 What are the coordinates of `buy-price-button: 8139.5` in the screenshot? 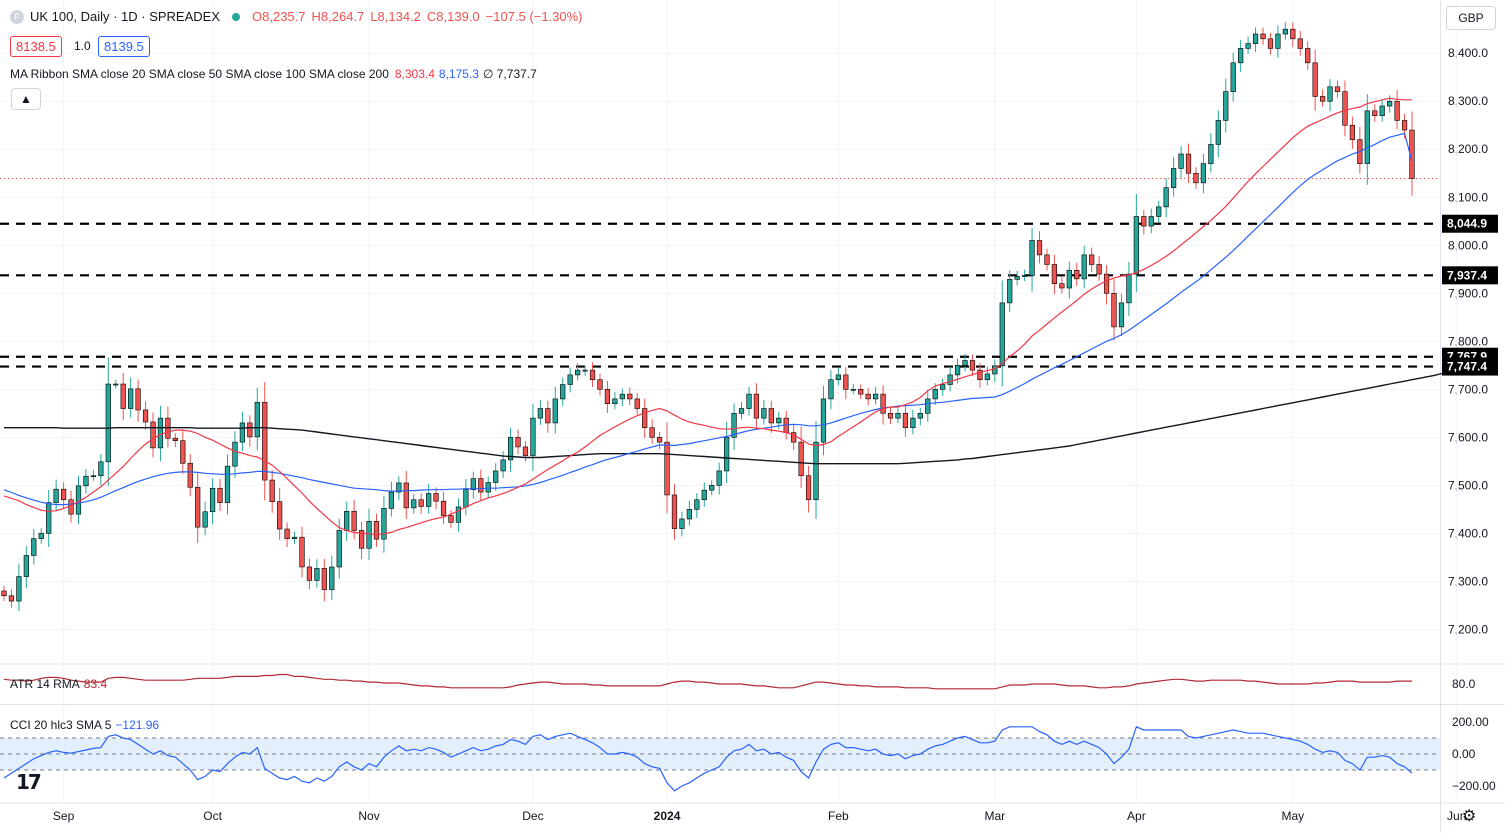 It's located at (124, 46).